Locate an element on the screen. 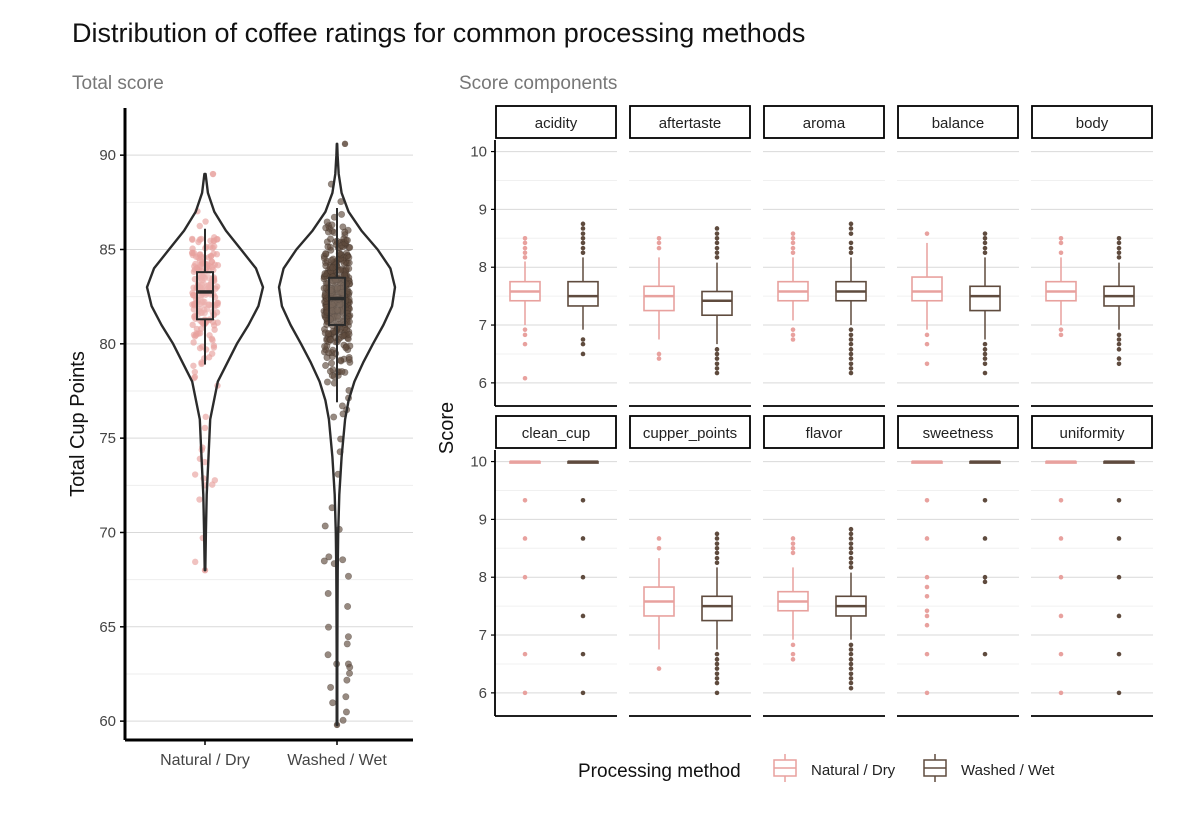  facet-balance: balance is located at coordinates (958, 256).